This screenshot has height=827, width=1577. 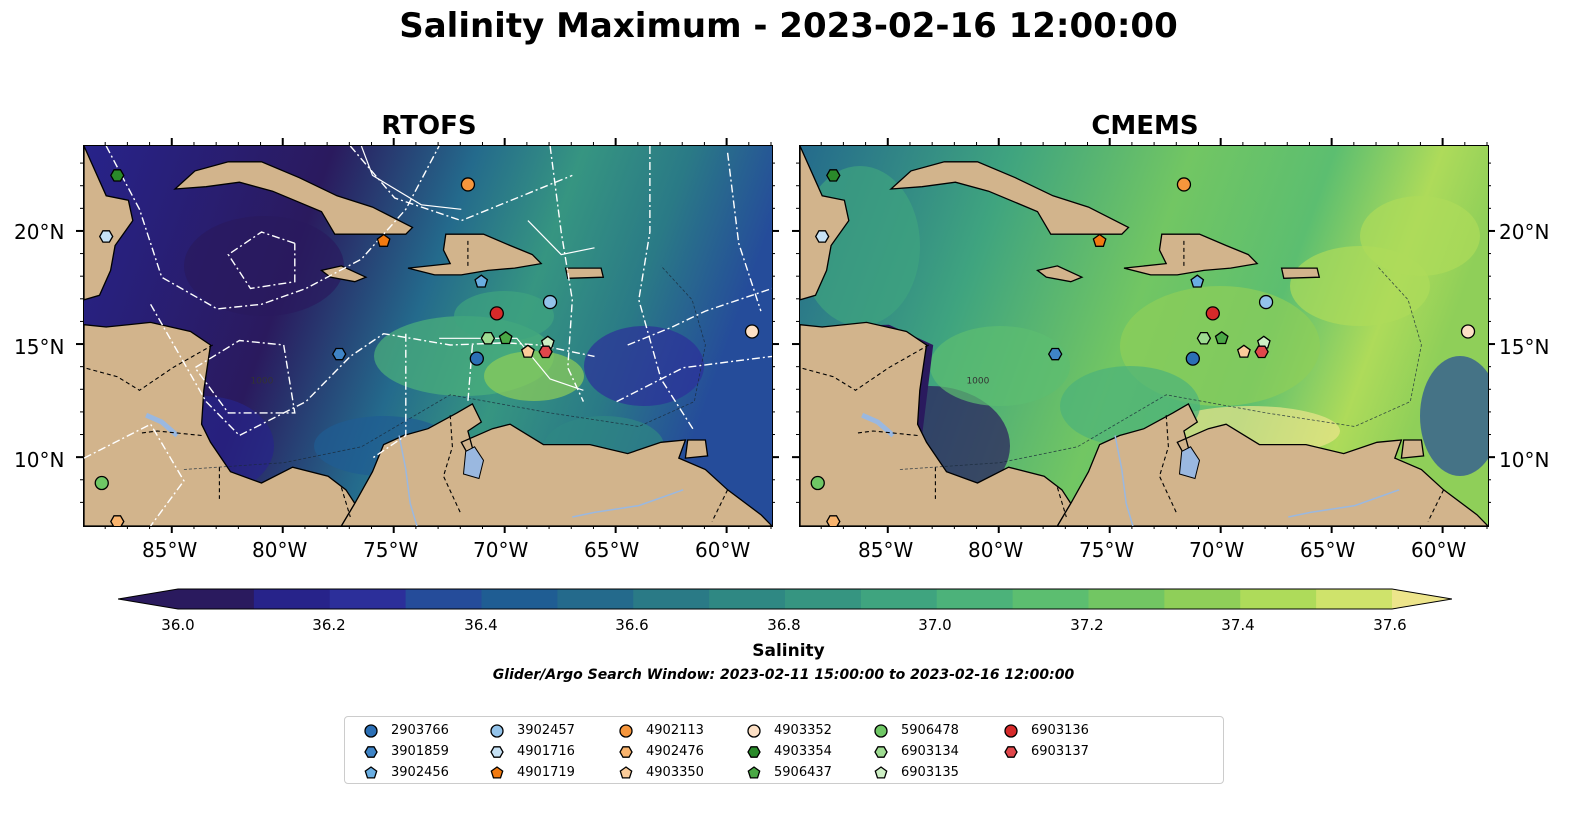 What do you see at coordinates (803, 730) in the screenshot?
I see `legend-label: 4903352` at bounding box center [803, 730].